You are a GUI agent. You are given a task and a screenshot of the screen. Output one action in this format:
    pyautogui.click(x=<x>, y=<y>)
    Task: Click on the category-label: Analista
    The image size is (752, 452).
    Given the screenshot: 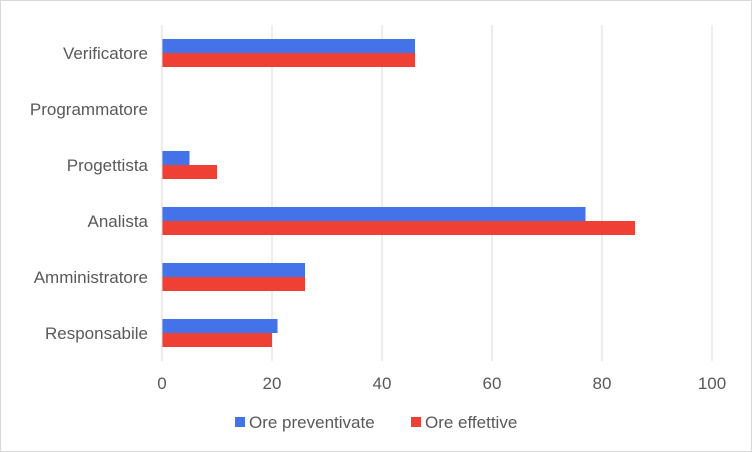 What is the action you would take?
    pyautogui.click(x=118, y=221)
    